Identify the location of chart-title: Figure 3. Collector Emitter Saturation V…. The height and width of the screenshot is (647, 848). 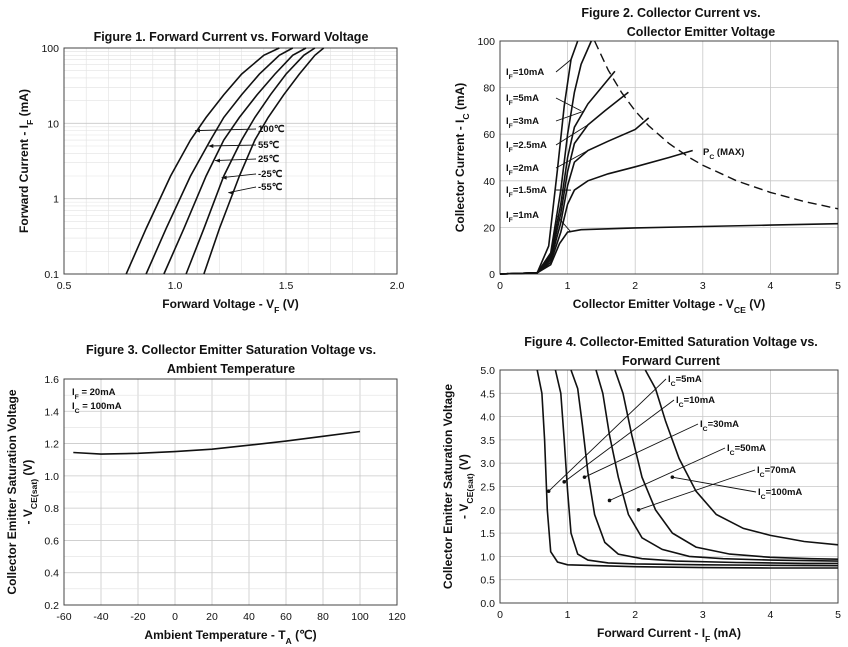
(231, 350).